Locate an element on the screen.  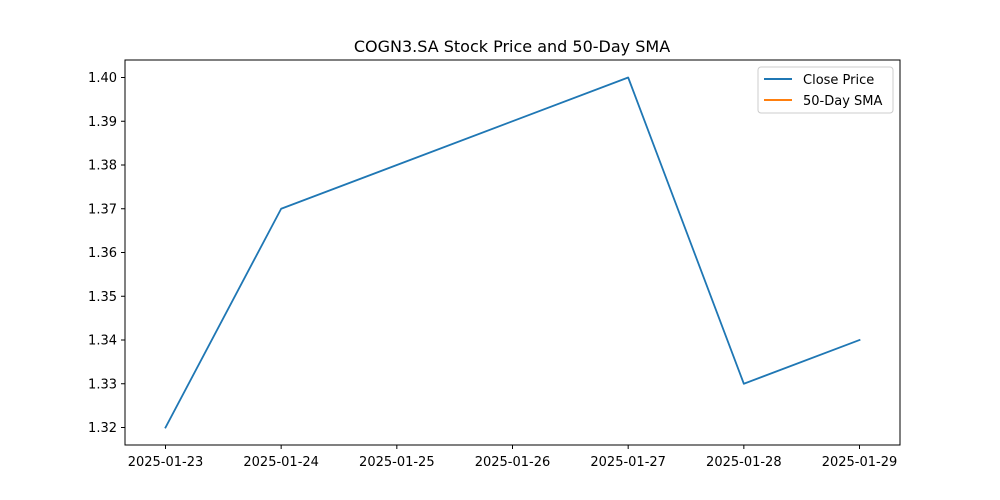
x-tick-label: 2025-01-29 is located at coordinates (860, 462).